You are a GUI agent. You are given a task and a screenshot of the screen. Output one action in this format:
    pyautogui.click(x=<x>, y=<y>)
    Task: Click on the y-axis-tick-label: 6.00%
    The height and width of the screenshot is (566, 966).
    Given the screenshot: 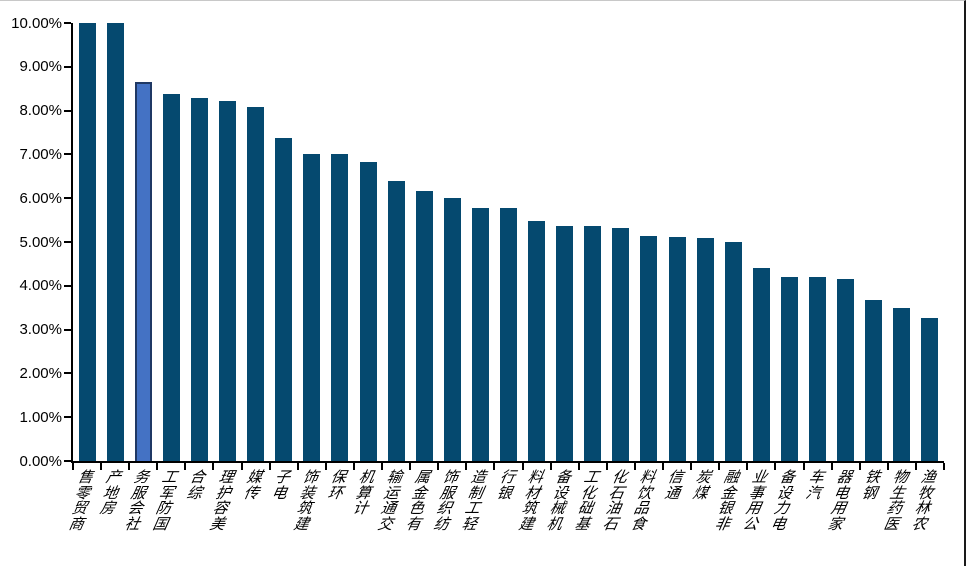 What is the action you would take?
    pyautogui.click(x=40, y=198)
    